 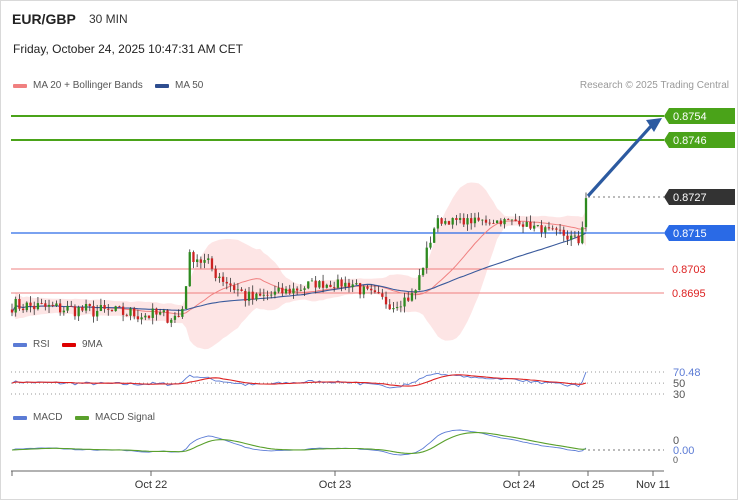 I want to click on support-level-label: 0.8695, so click(x=689, y=294).